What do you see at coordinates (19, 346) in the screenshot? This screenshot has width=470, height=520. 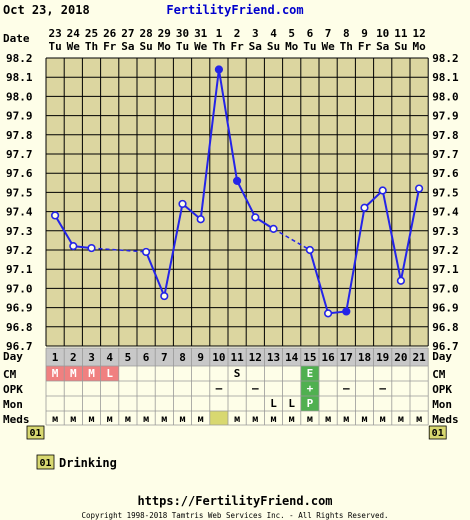 I see `y-tick-label-left: 96.7` at bounding box center [19, 346].